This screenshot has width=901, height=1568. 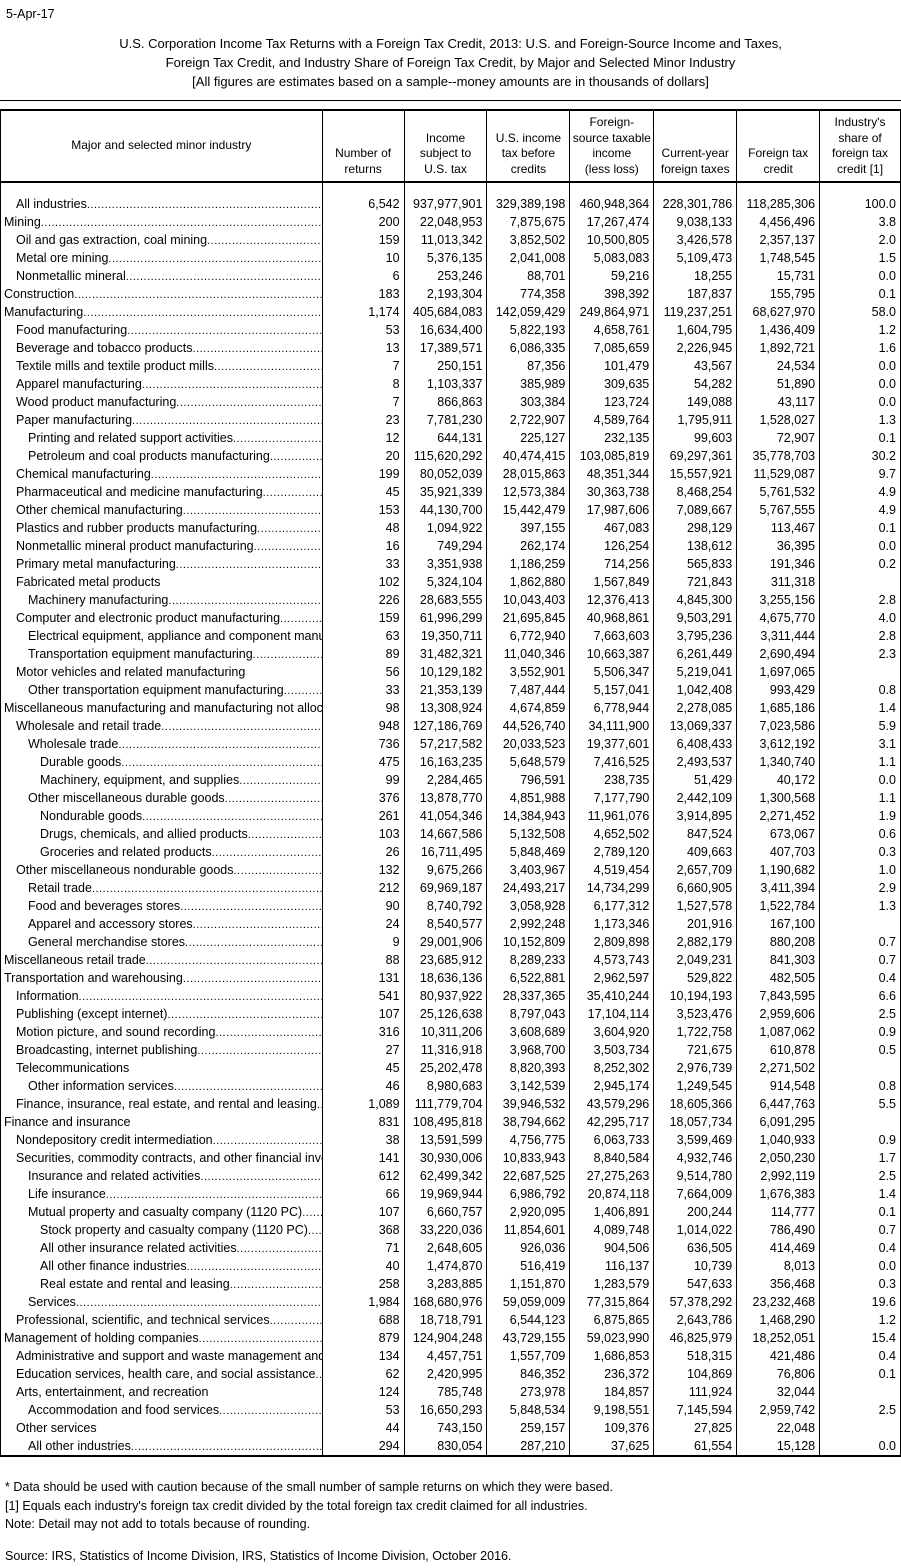 I want to click on cell-number_of_returns: 48, so click(x=364, y=528).